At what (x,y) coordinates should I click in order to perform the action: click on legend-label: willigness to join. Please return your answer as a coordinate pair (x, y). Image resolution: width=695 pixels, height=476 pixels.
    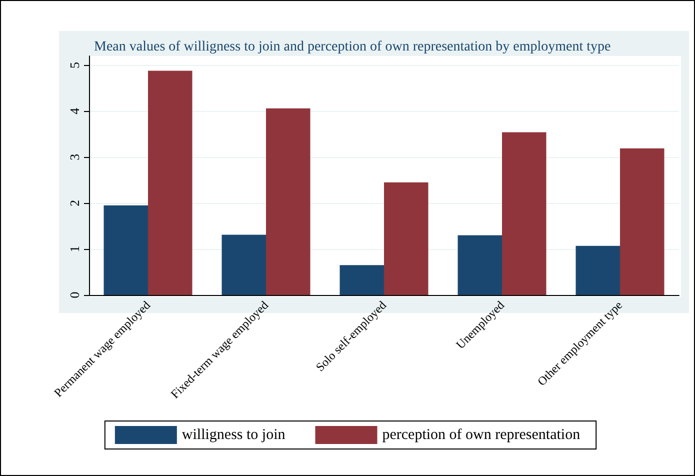
    Looking at the image, I should click on (234, 435).